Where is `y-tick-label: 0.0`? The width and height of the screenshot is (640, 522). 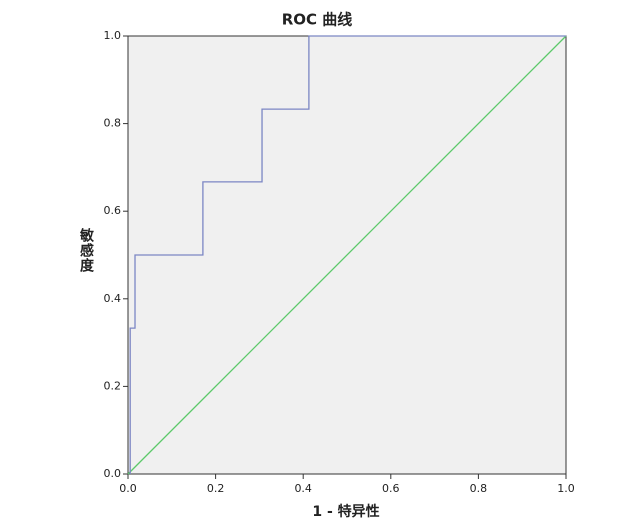
y-tick-label: 0.0 is located at coordinates (113, 473).